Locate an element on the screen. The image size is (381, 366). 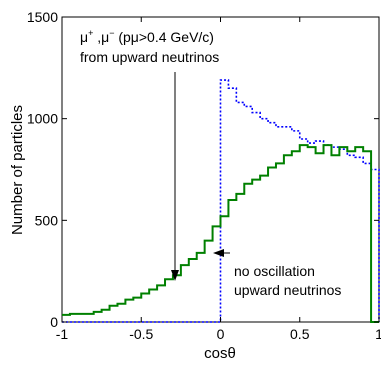
y-axis-label: Number of particles is located at coordinates (17, 170).